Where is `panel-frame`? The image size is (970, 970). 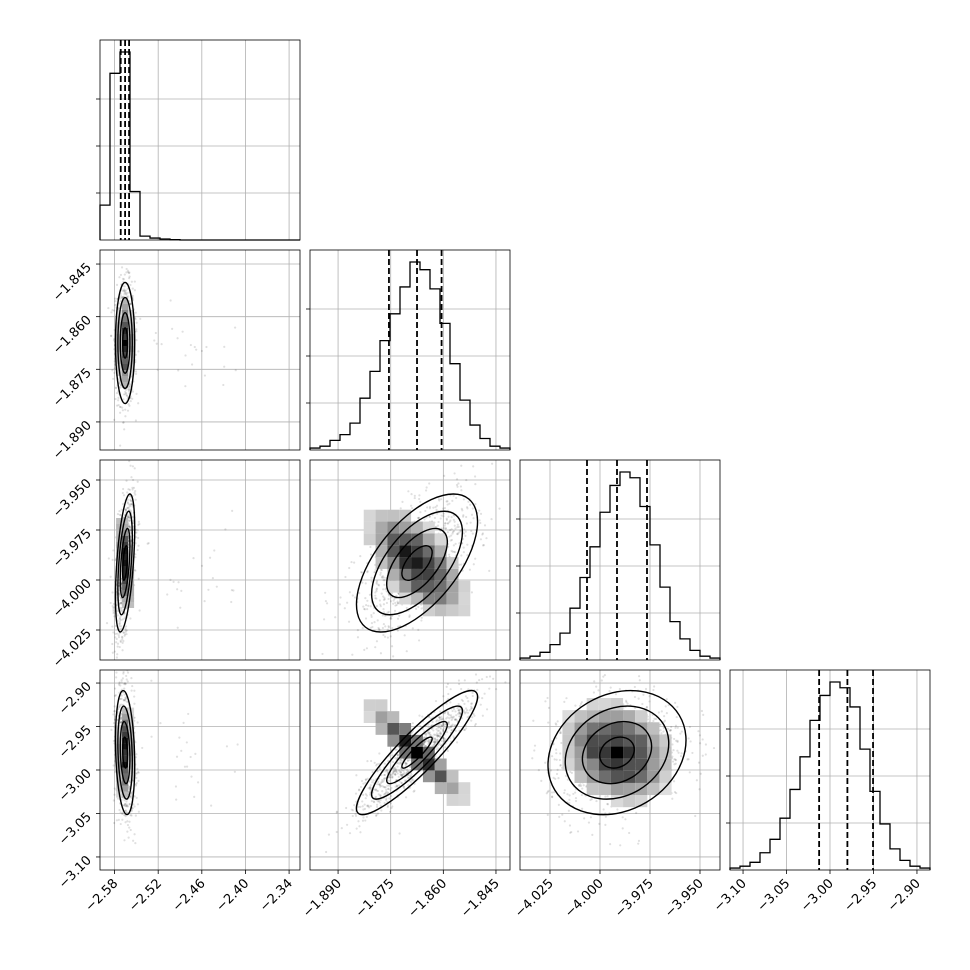 panel-frame is located at coordinates (200, 560).